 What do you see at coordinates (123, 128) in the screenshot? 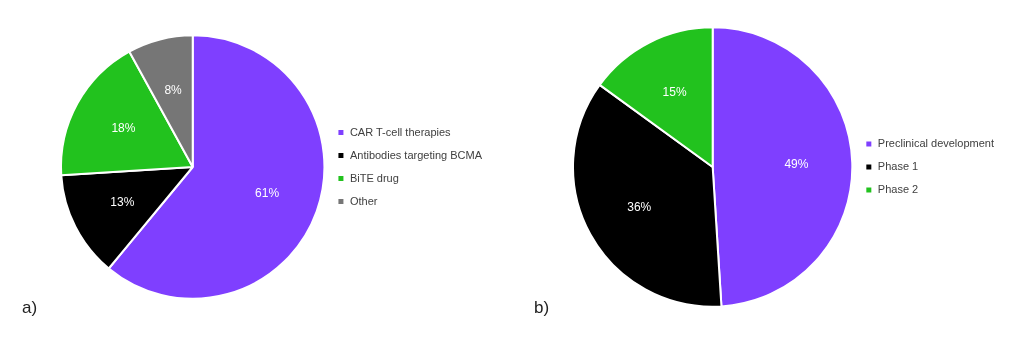
I see `data-label: 18%` at bounding box center [123, 128].